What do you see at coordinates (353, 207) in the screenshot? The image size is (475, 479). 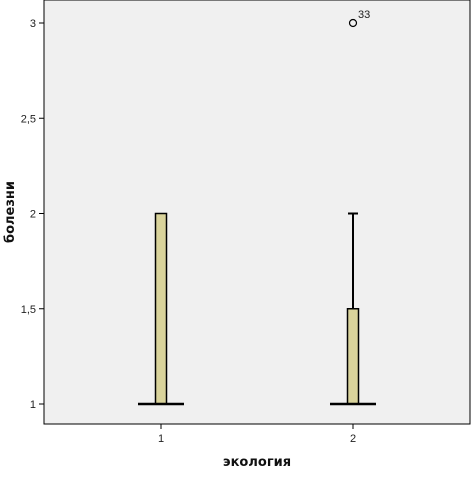 I see `box-2: 33` at bounding box center [353, 207].